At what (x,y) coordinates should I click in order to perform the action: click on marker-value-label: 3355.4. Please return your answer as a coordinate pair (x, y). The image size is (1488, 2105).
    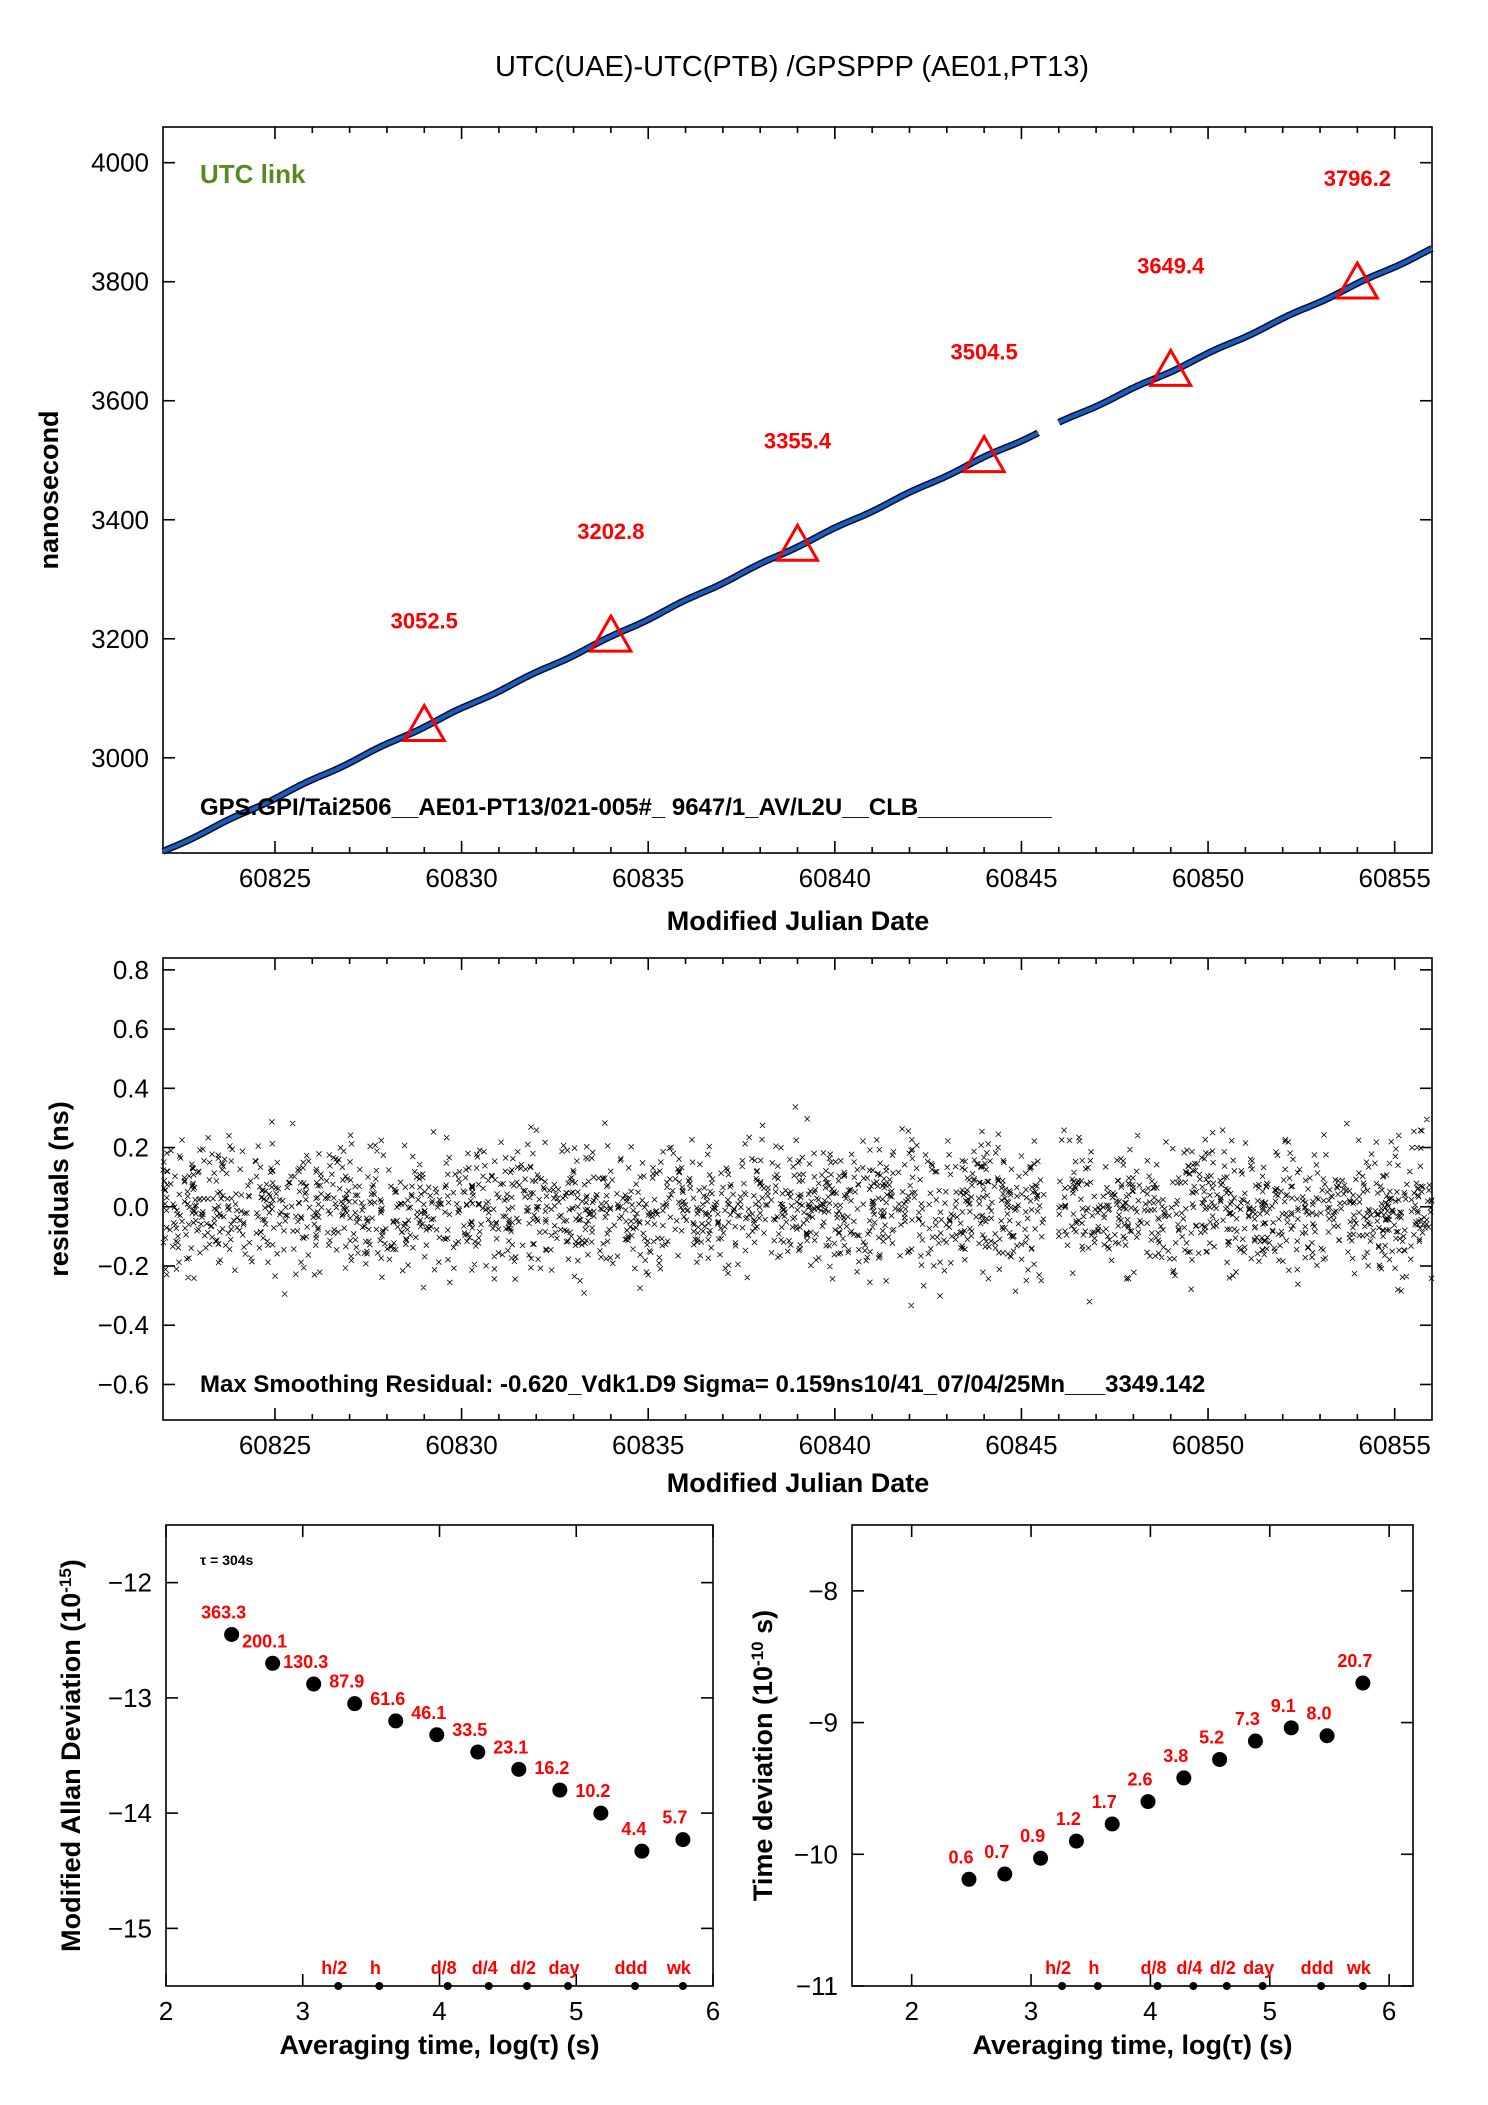
    Looking at the image, I should click on (798, 440).